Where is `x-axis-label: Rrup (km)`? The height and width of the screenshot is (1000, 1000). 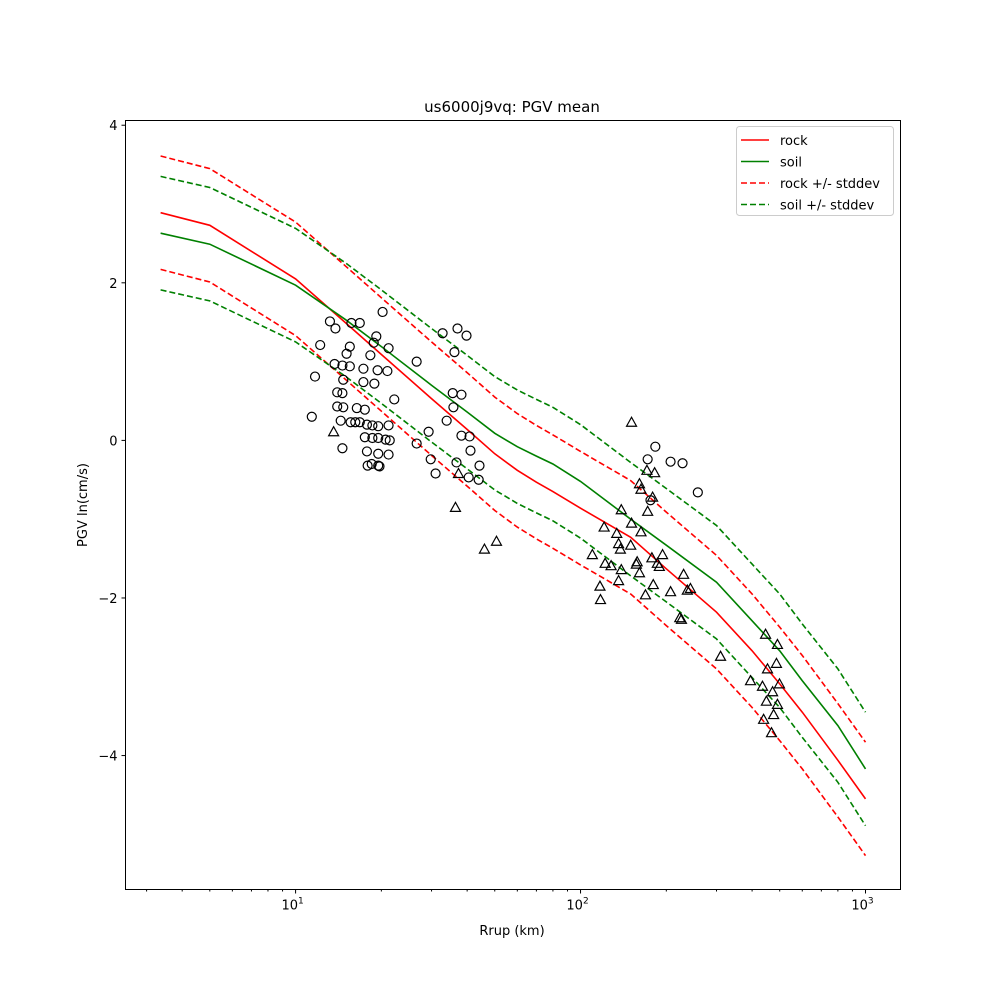
x-axis-label: Rrup (km) is located at coordinates (511, 931).